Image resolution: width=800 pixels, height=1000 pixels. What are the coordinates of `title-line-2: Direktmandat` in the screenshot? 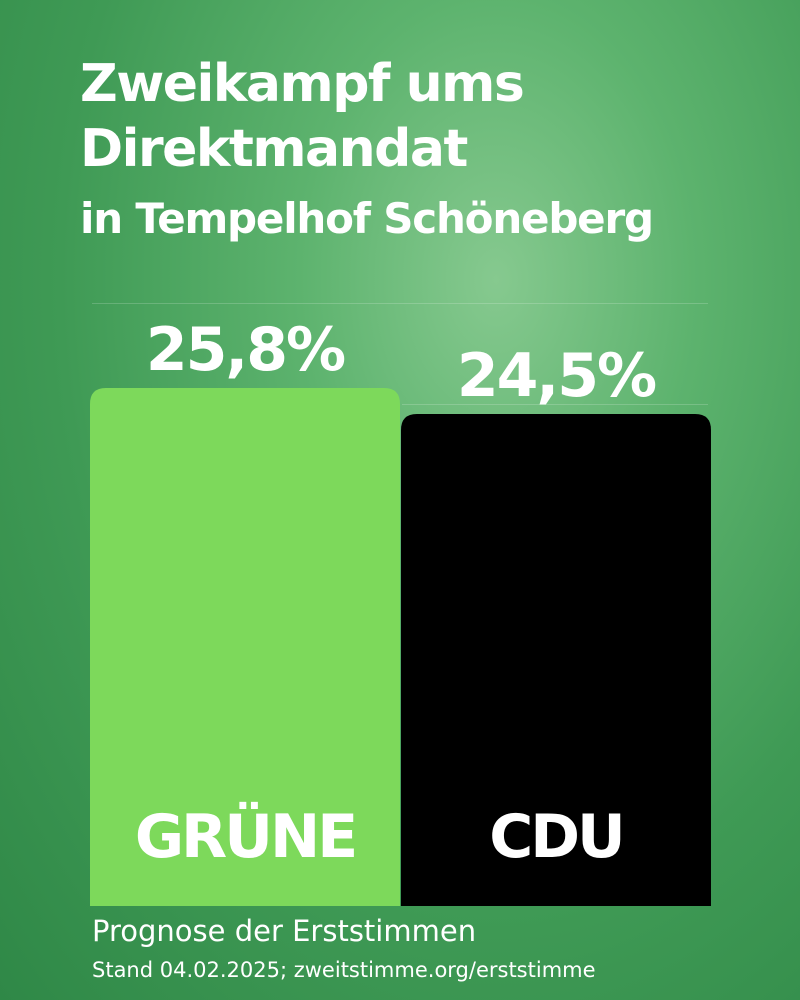 It's located at (274, 149).